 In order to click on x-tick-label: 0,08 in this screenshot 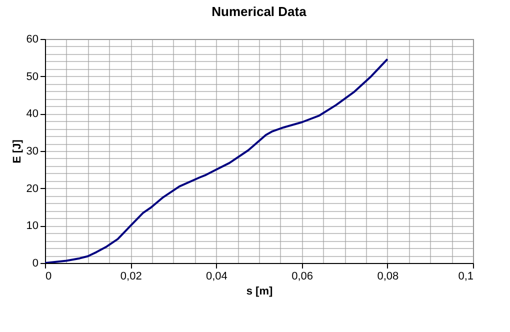, I will do `click(388, 276)`.